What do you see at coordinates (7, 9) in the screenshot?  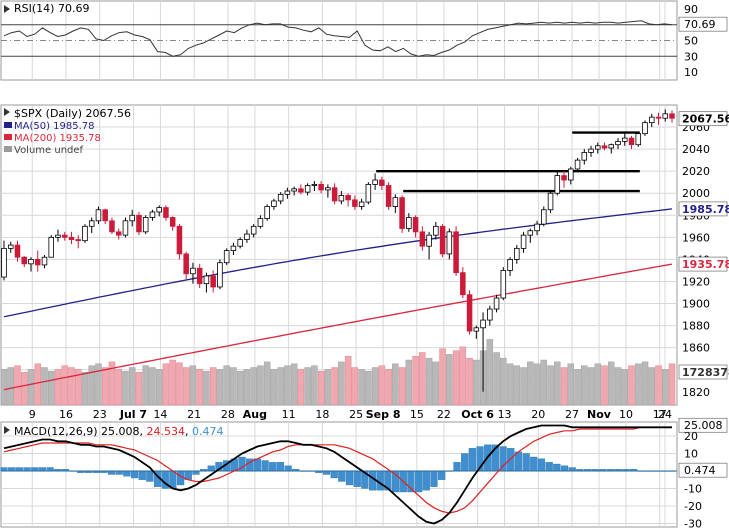 I see `rsi-legend-marker-icon` at bounding box center [7, 9].